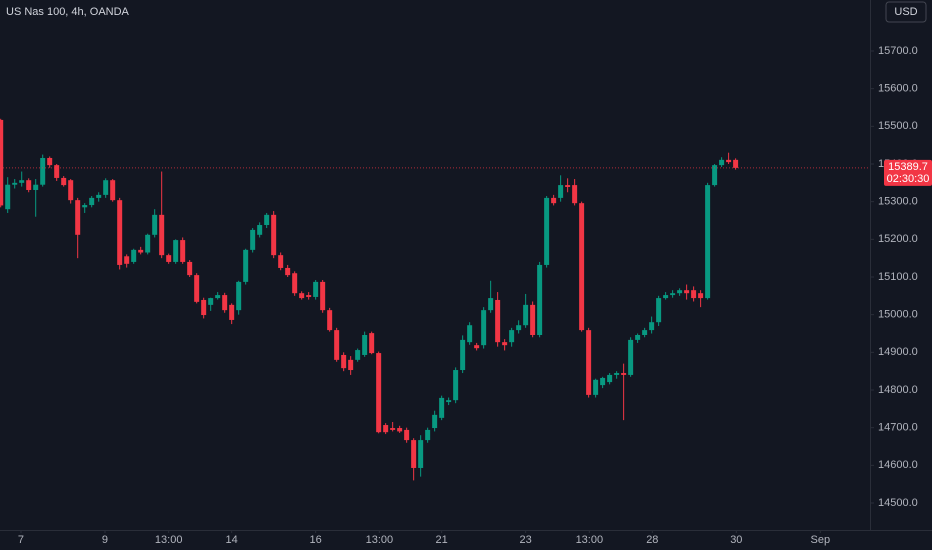 The width and height of the screenshot is (932, 550). I want to click on y-tick-label: 14800.0, so click(898, 390).